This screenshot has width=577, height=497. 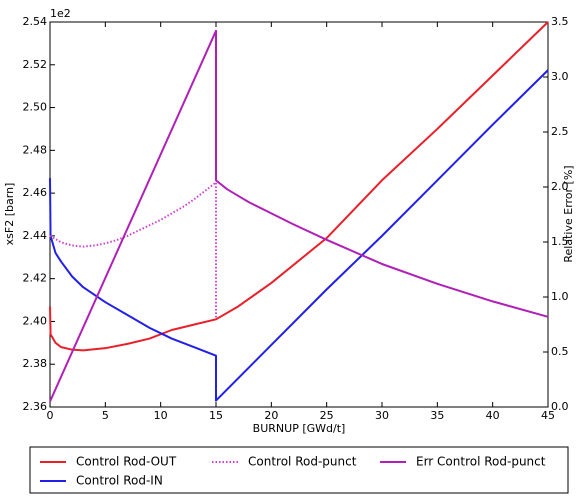 I want to click on y-tick-label: 2.36, so click(x=35, y=406).